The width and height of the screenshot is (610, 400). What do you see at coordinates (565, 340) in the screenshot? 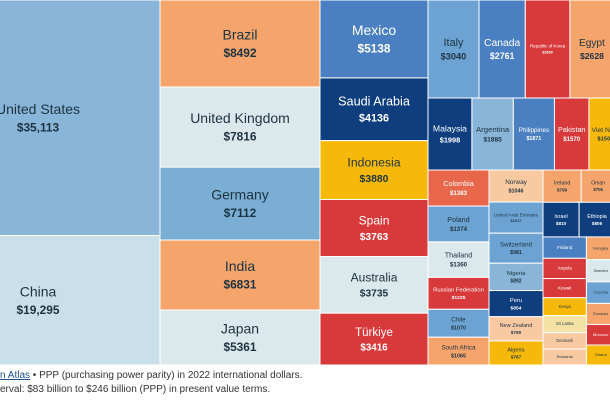
I see `tile-label: Denmark` at bounding box center [565, 340].